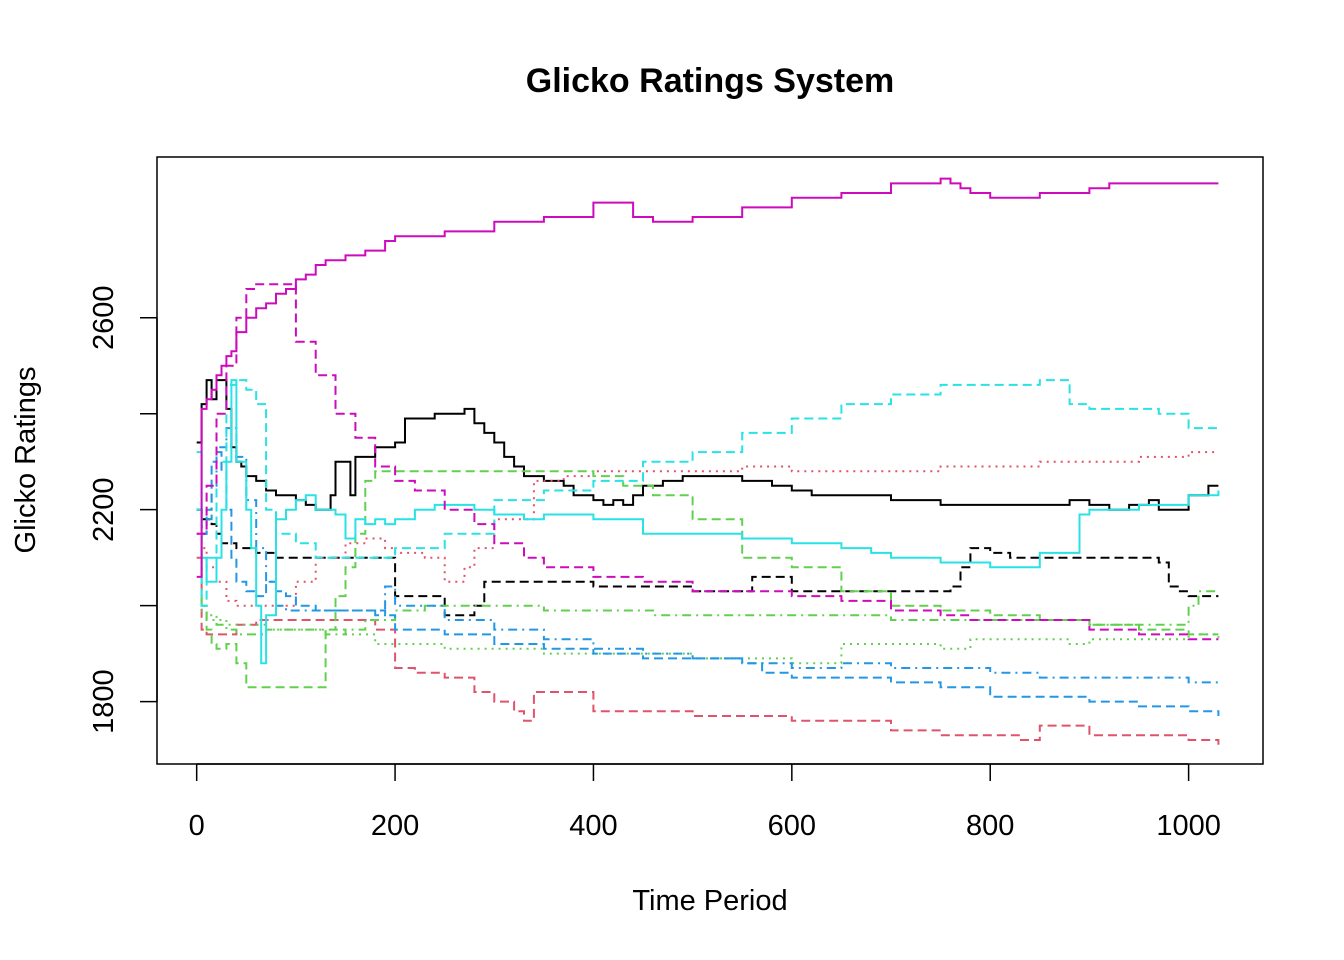  Describe the element at coordinates (792, 826) in the screenshot. I see `x-tick-label: 600` at that location.